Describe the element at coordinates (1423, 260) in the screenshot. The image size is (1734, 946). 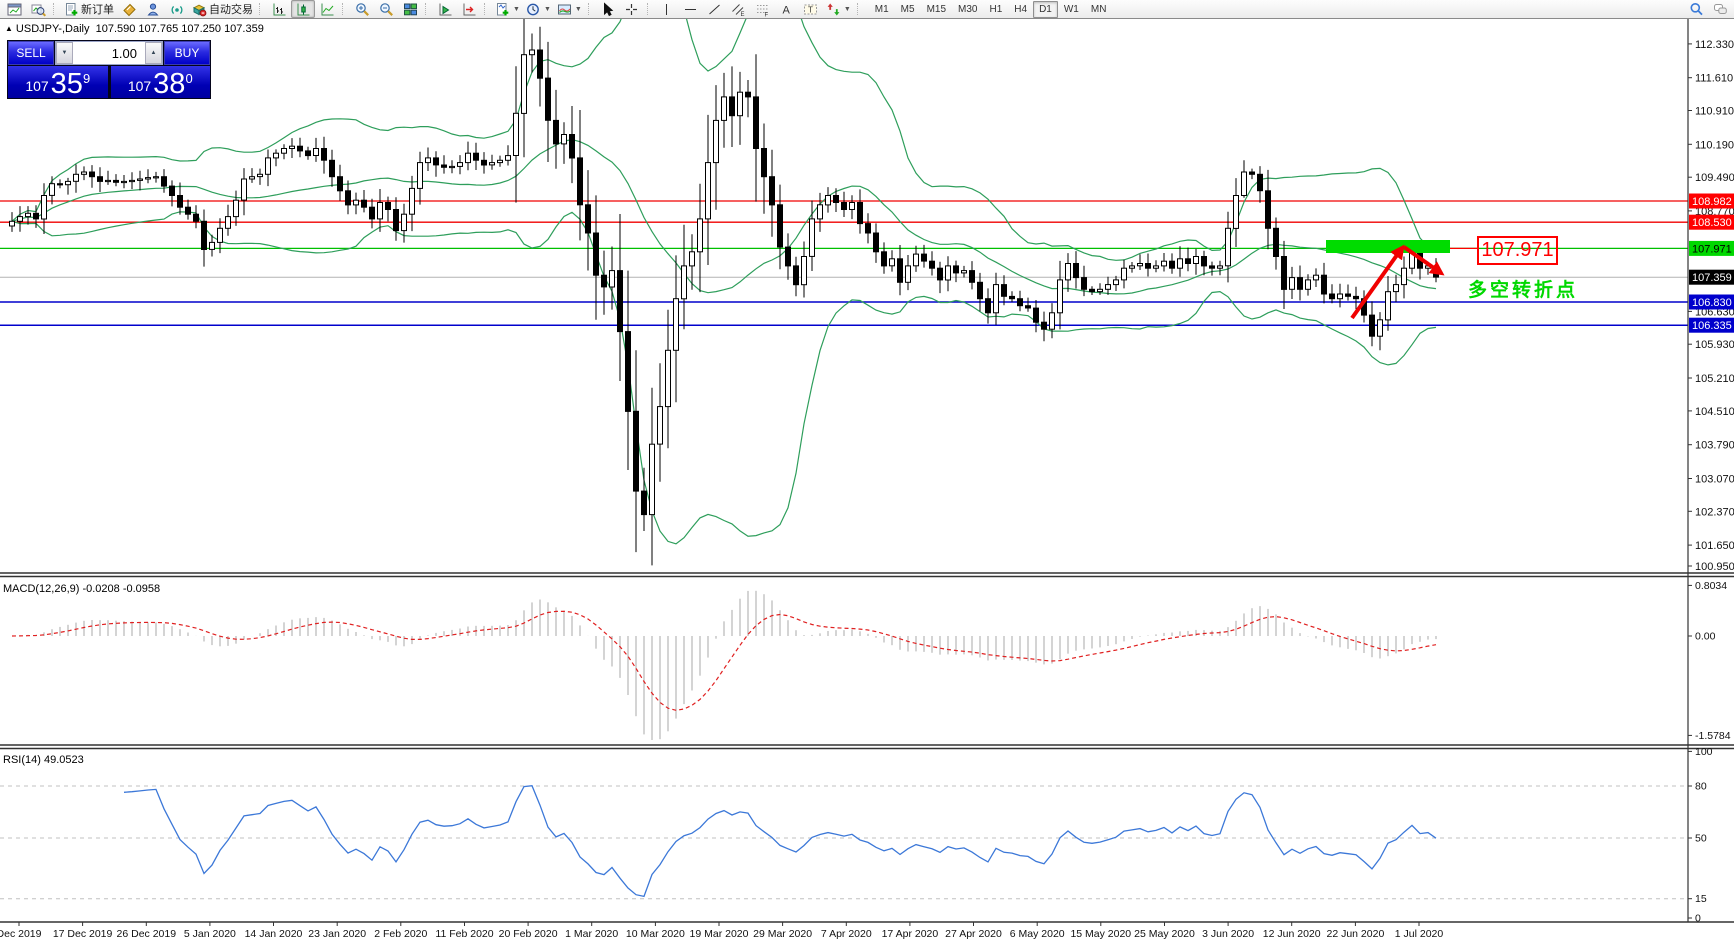
I see `arrow-down-segment` at that location.